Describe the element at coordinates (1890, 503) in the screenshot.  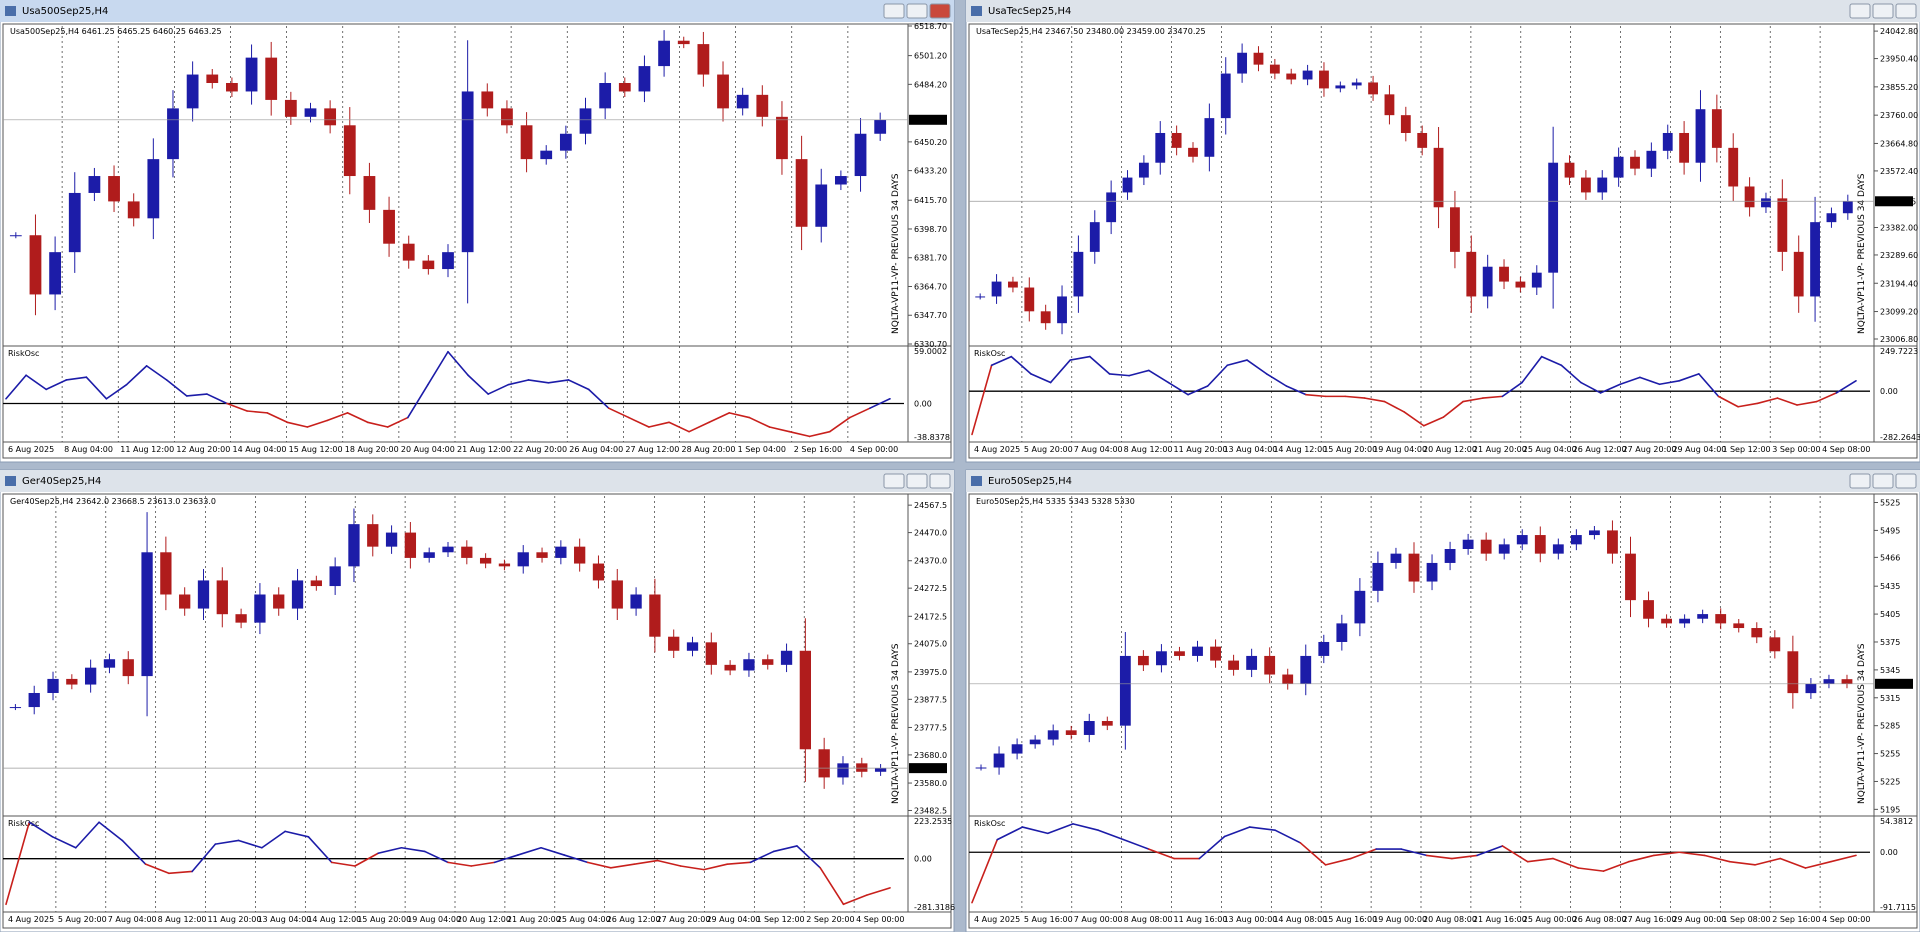
I see `price-label: 5525` at that location.